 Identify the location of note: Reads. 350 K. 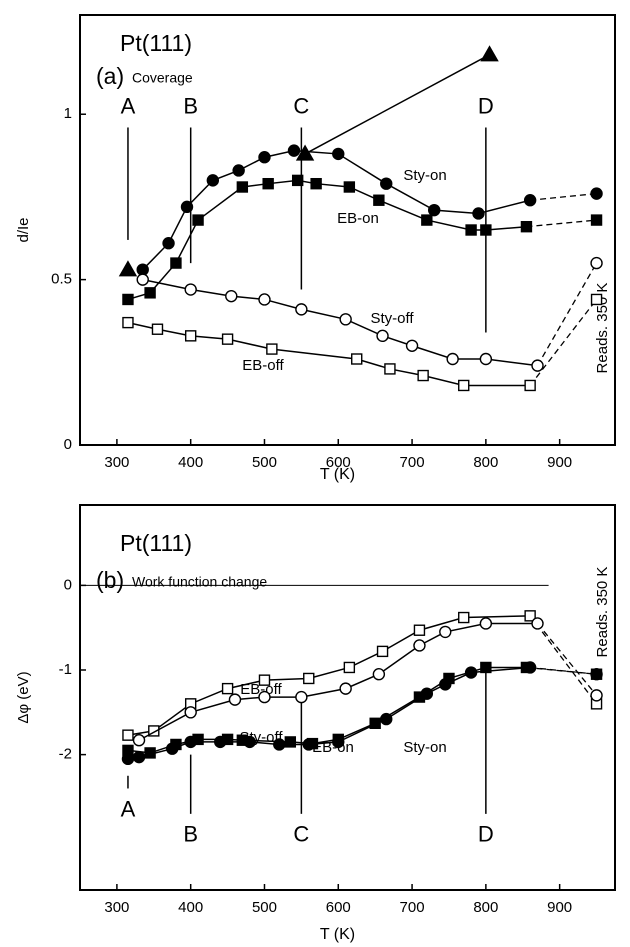
(602, 328).